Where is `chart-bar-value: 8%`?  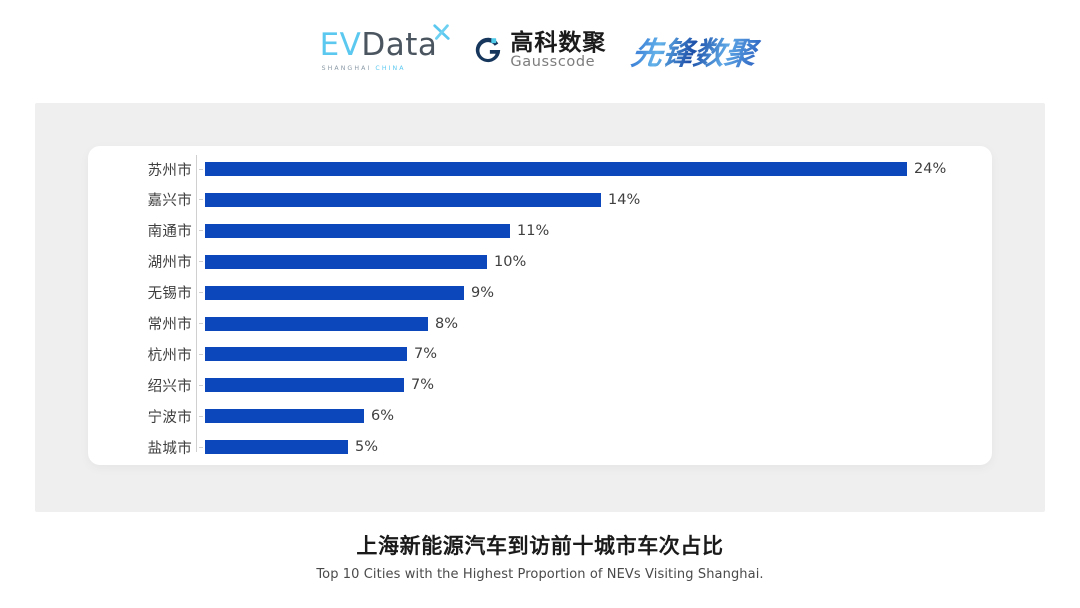
chart-bar-value: 8% is located at coordinates (447, 323).